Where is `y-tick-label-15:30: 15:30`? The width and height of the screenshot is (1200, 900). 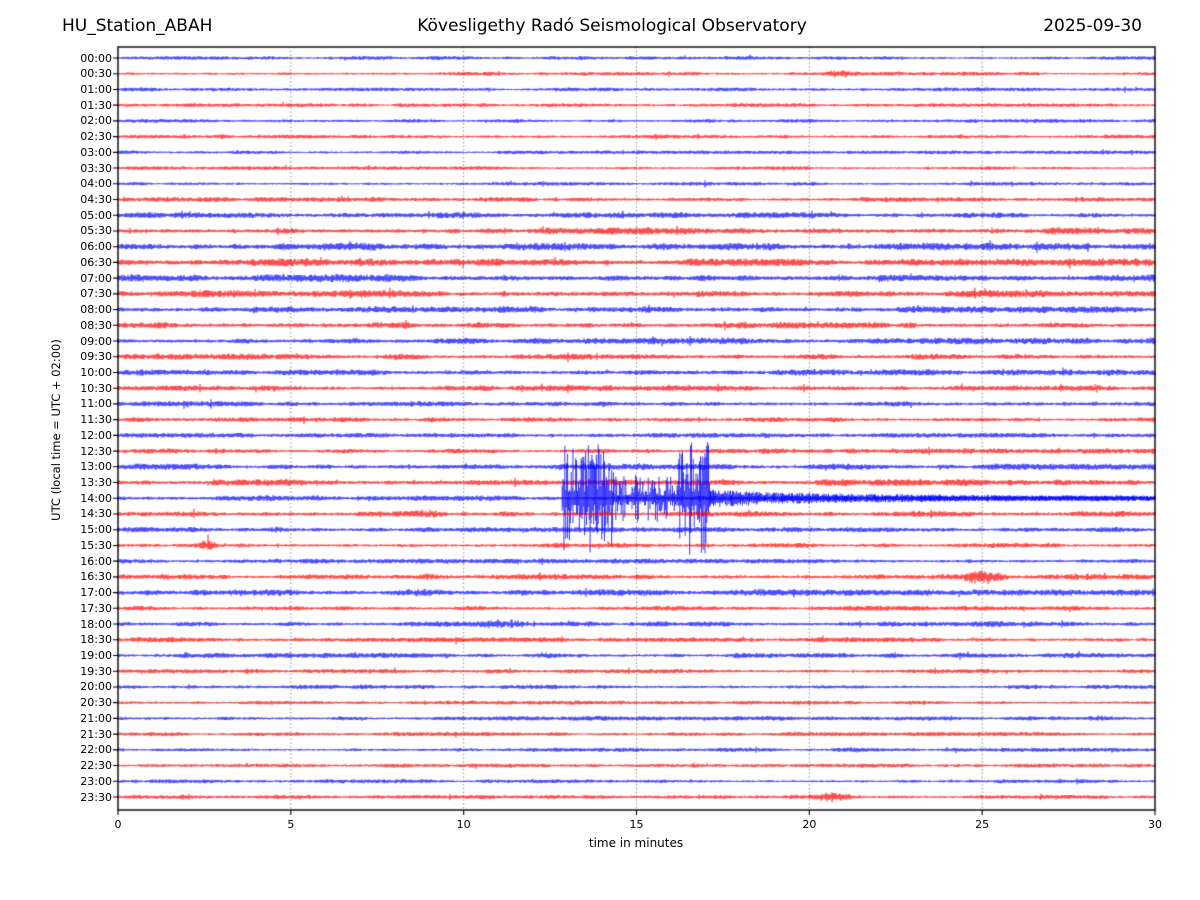
y-tick-label-15:30: 15:30 is located at coordinates (96, 545).